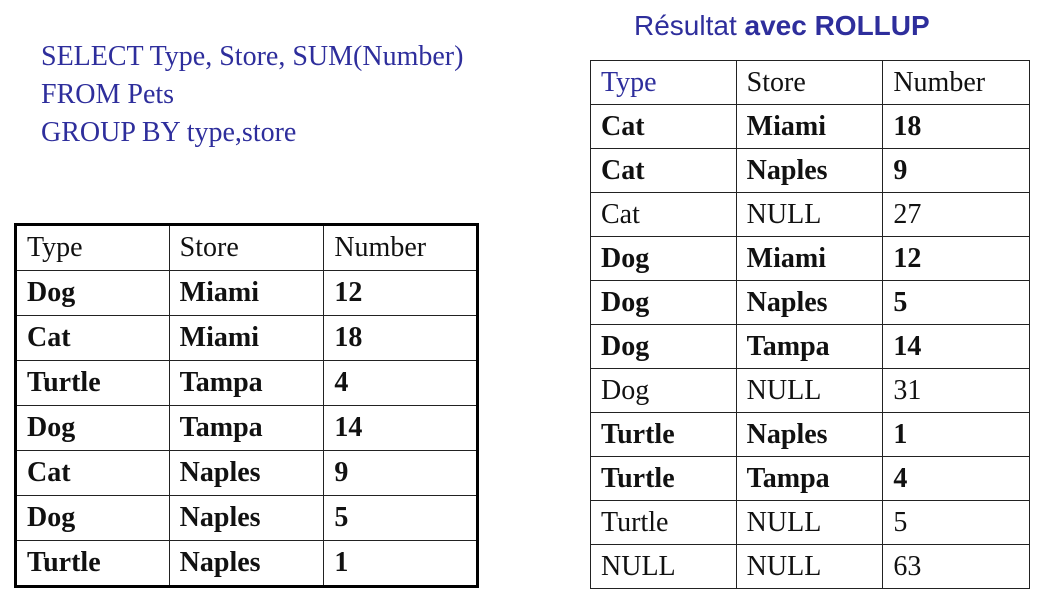 The width and height of the screenshot is (1038, 607). Describe the element at coordinates (252, 56) in the screenshot. I see `sql-line-select: SELECT Type, Store, SUM(Number)` at that location.